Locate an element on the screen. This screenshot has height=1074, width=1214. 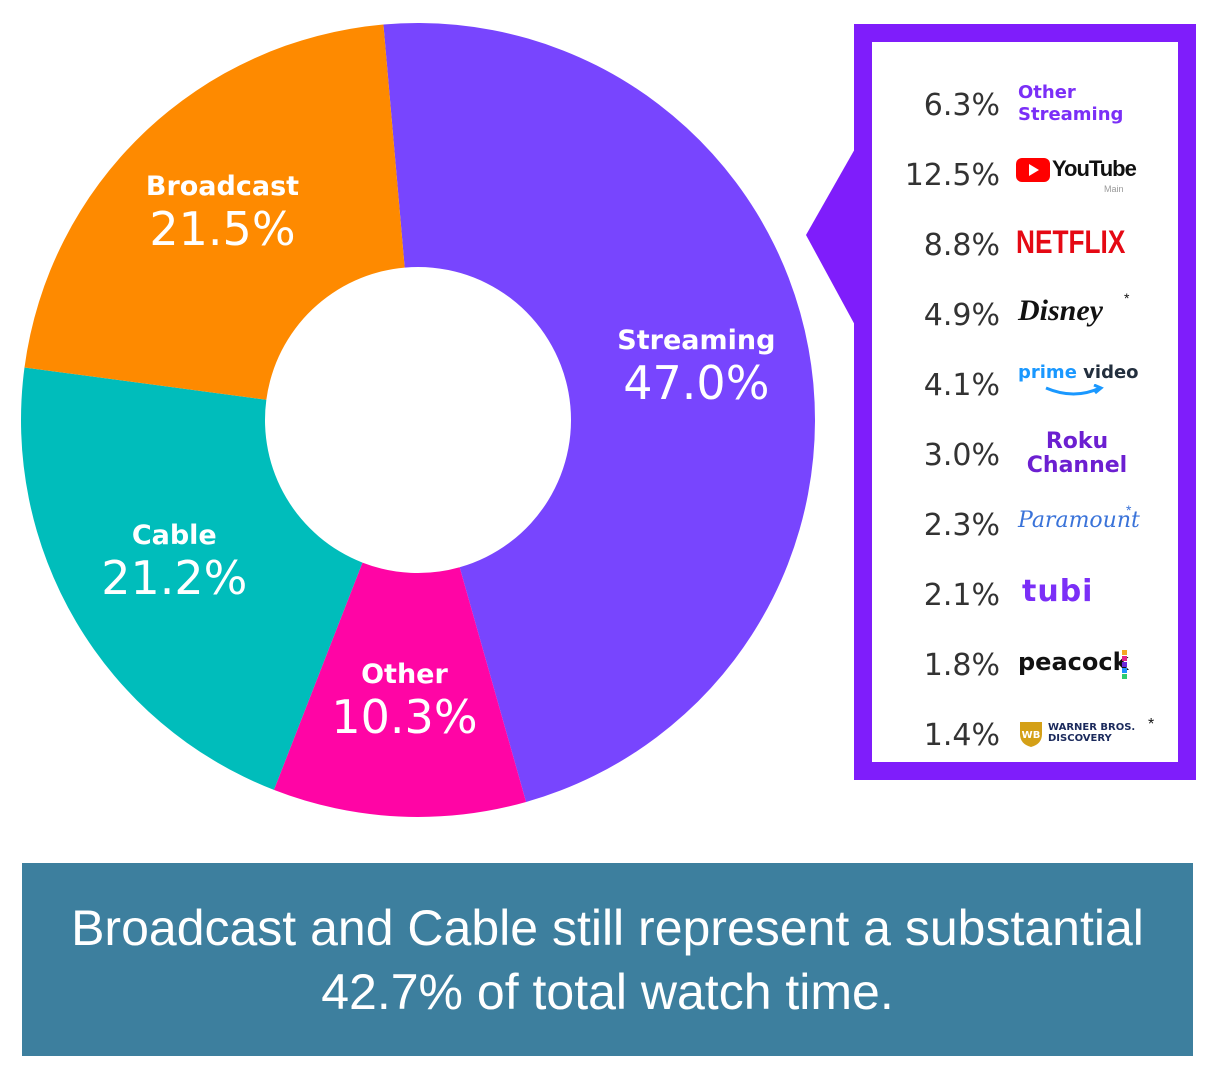
slice-other is located at coordinates (400, 689).